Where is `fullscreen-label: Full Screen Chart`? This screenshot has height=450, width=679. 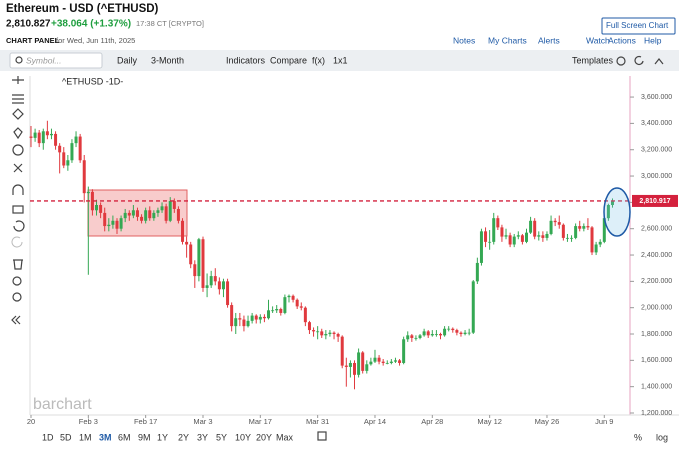
fullscreen-label: Full Screen Chart is located at coordinates (637, 25).